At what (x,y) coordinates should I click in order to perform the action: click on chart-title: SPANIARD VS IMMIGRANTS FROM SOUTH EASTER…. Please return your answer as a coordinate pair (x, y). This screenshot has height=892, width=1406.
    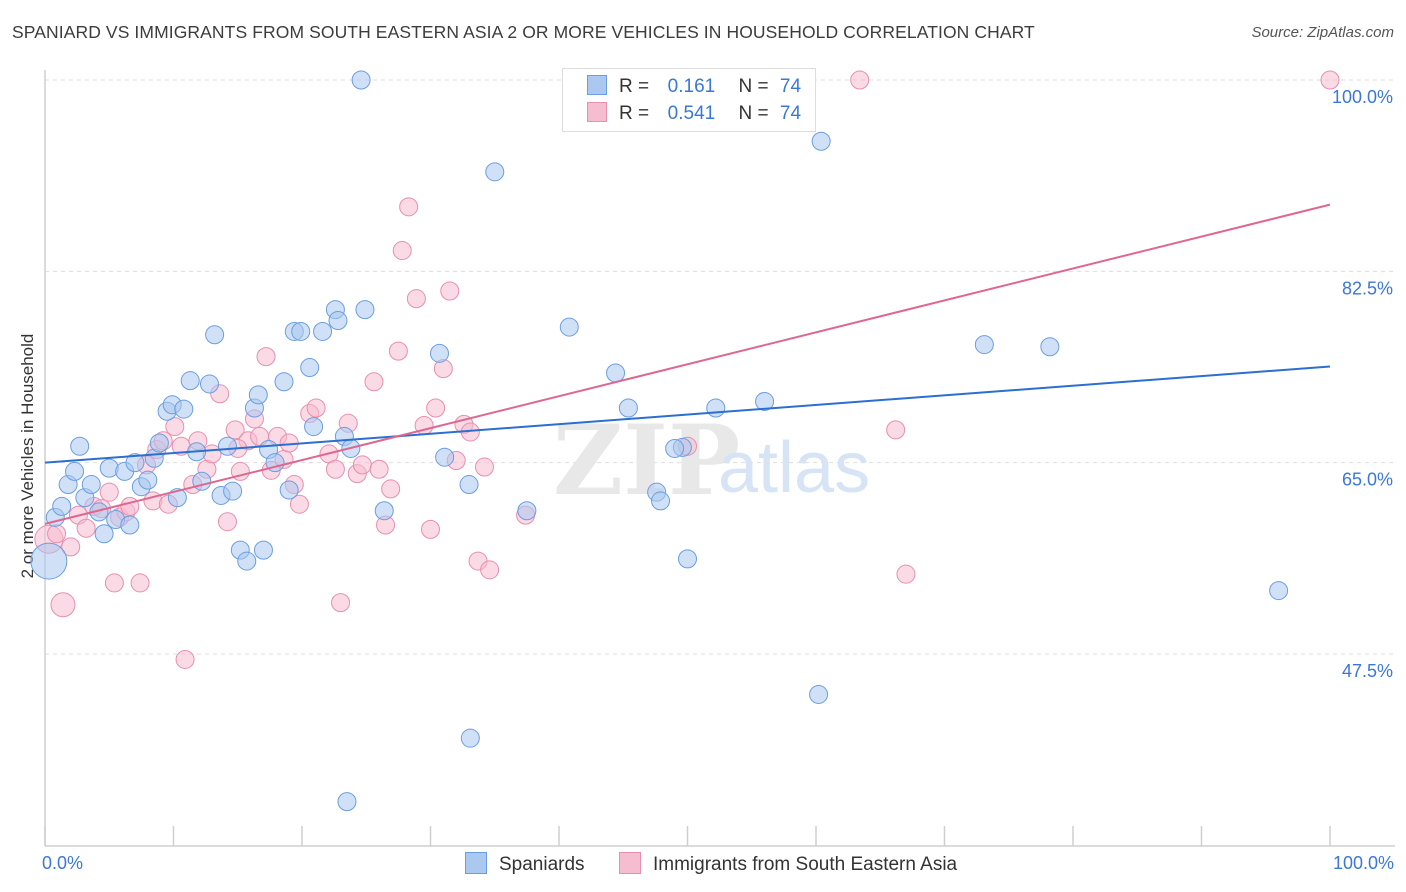
    Looking at the image, I should click on (523, 32).